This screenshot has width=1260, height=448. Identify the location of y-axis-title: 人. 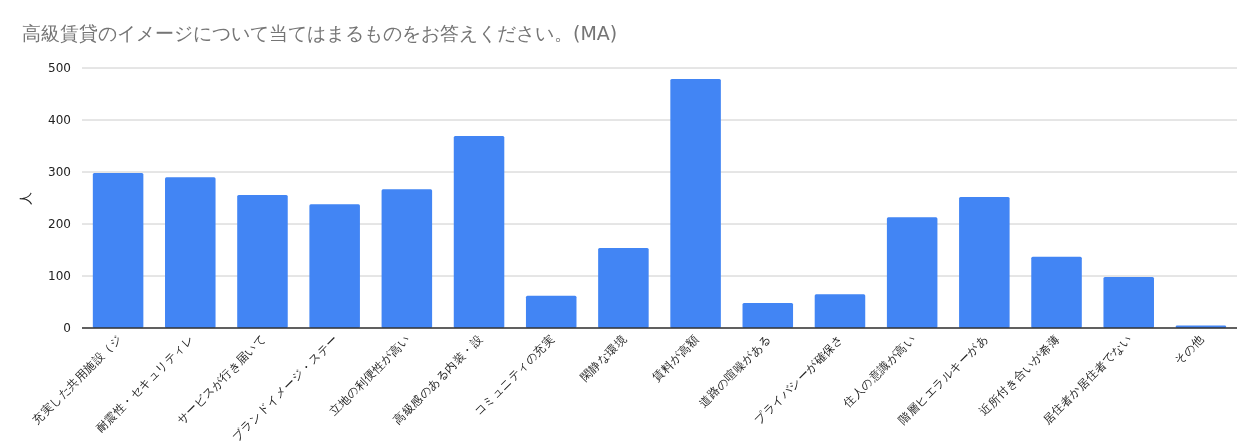
(25, 198).